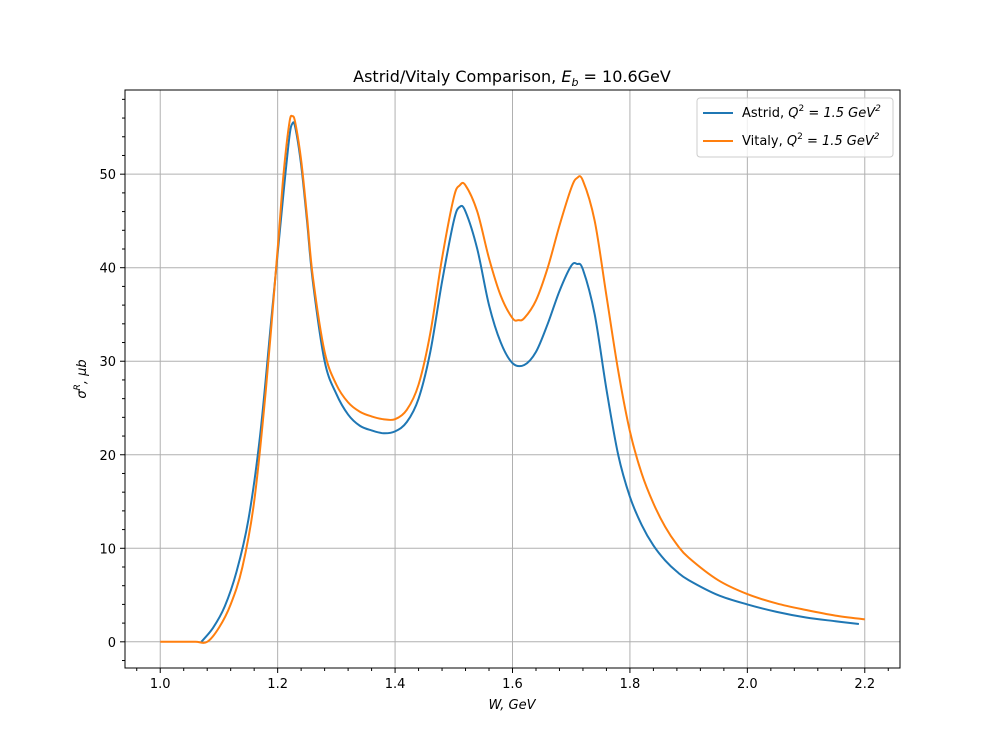  I want to click on x-axis: 1.0 1.2 1.4 1.6 1.8 2.0 2.2, so click(512, 680).